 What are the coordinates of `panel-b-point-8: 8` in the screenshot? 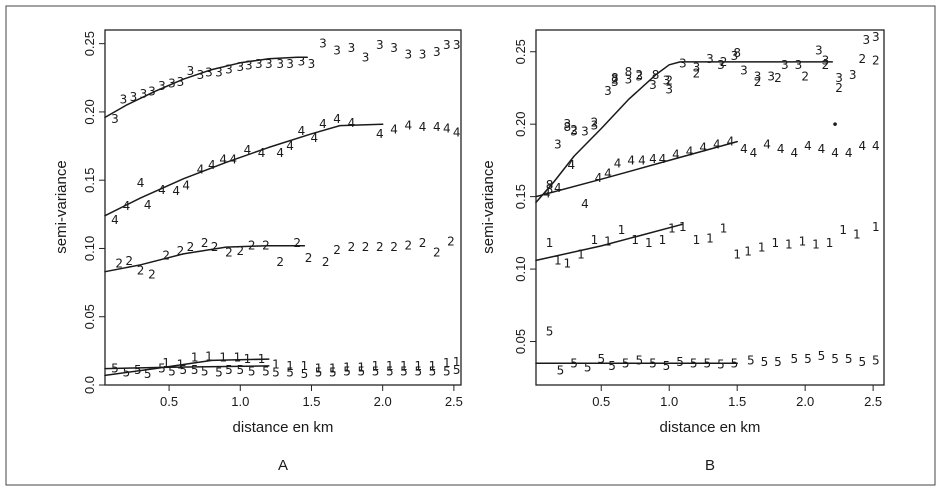 It's located at (615, 78).